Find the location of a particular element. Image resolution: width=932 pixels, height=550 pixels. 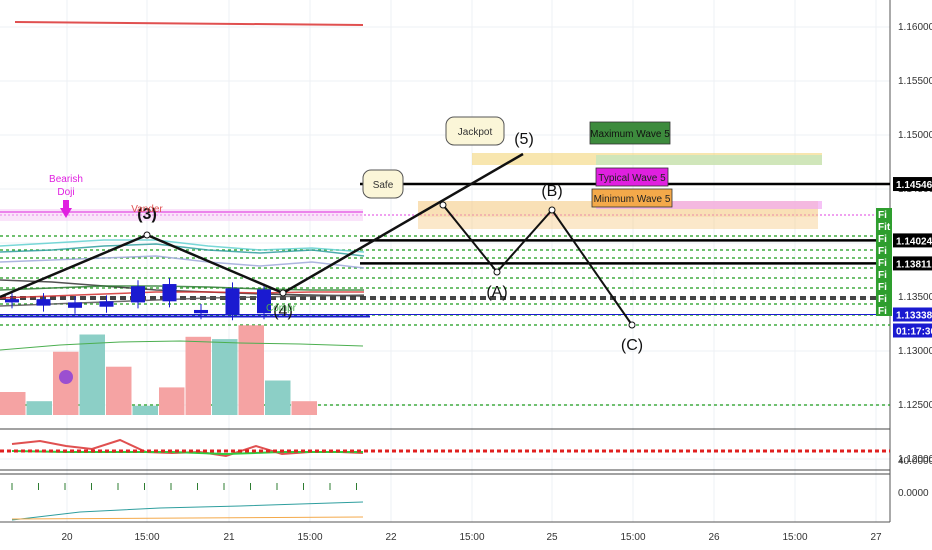

bearish-arrow-icon is located at coordinates (66, 213).